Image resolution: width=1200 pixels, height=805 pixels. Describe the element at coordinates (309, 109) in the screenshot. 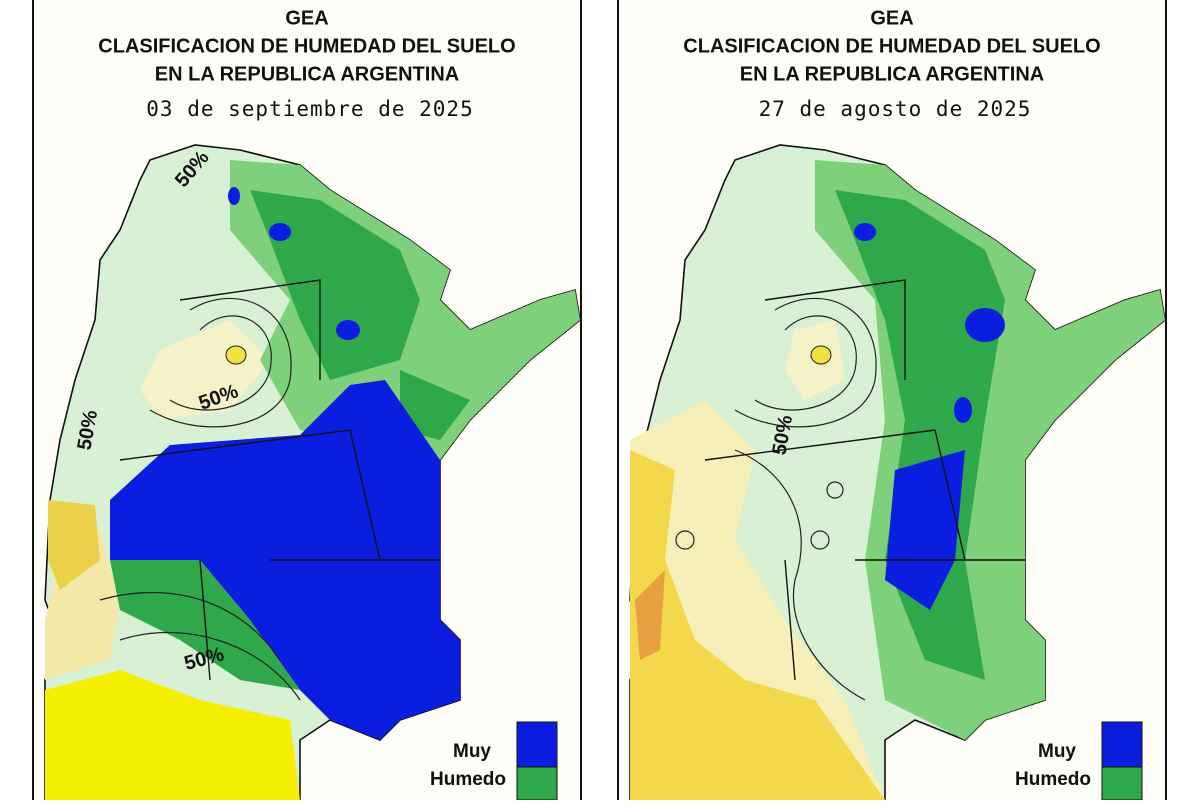

I see `date: 03 de septiembre de 2025` at that location.